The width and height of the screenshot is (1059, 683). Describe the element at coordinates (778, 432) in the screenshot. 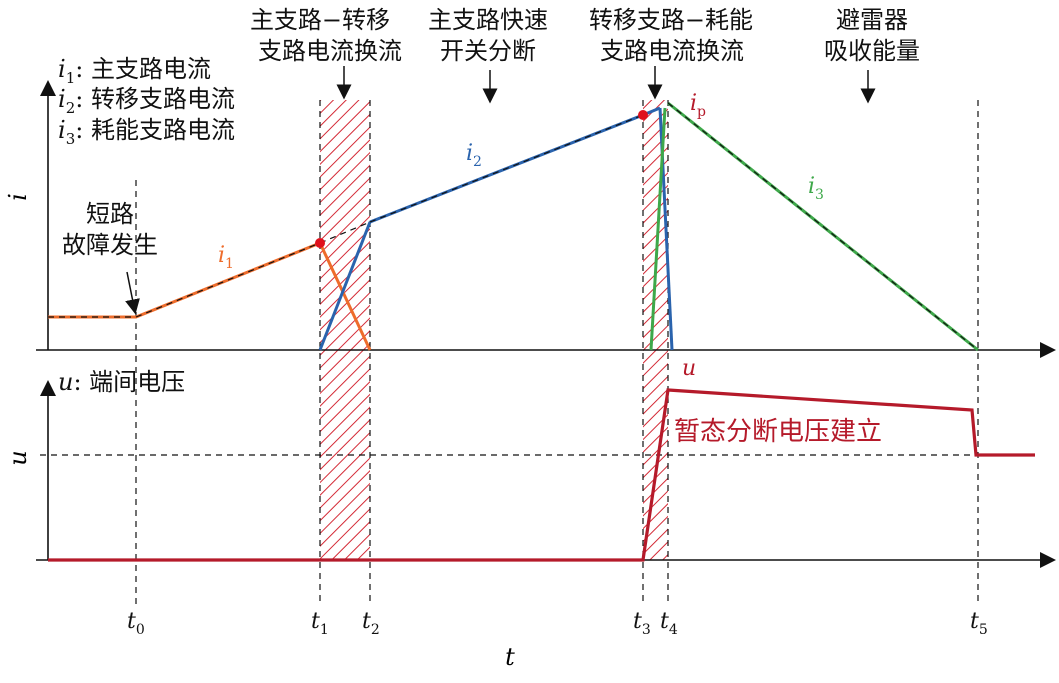

I see `transient-voltage-label: 暂态分断电压建立` at that location.